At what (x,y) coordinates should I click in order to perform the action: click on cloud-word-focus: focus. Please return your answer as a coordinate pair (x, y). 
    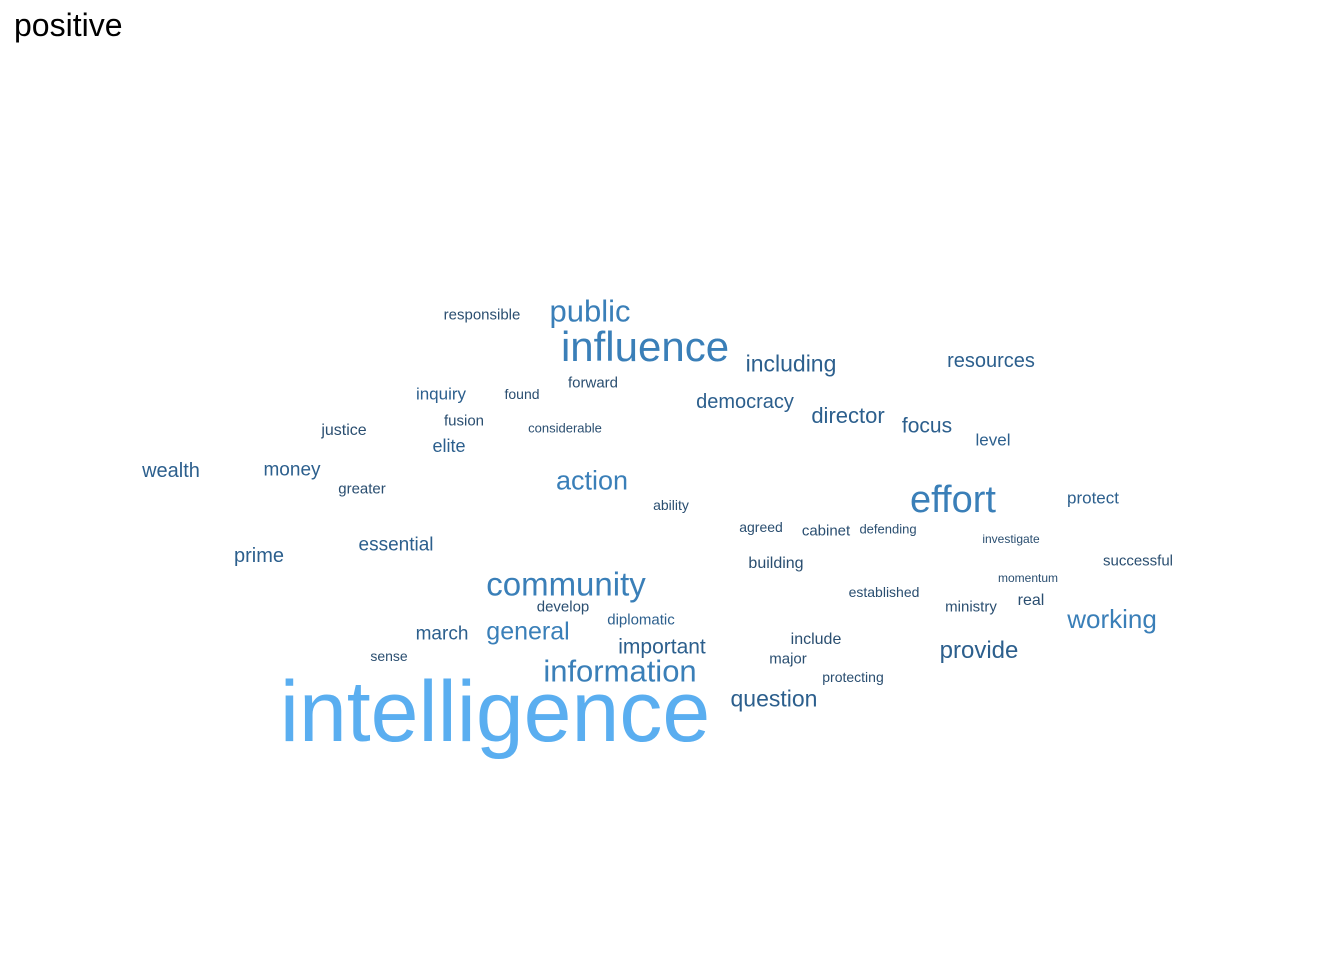
    Looking at the image, I should click on (927, 426).